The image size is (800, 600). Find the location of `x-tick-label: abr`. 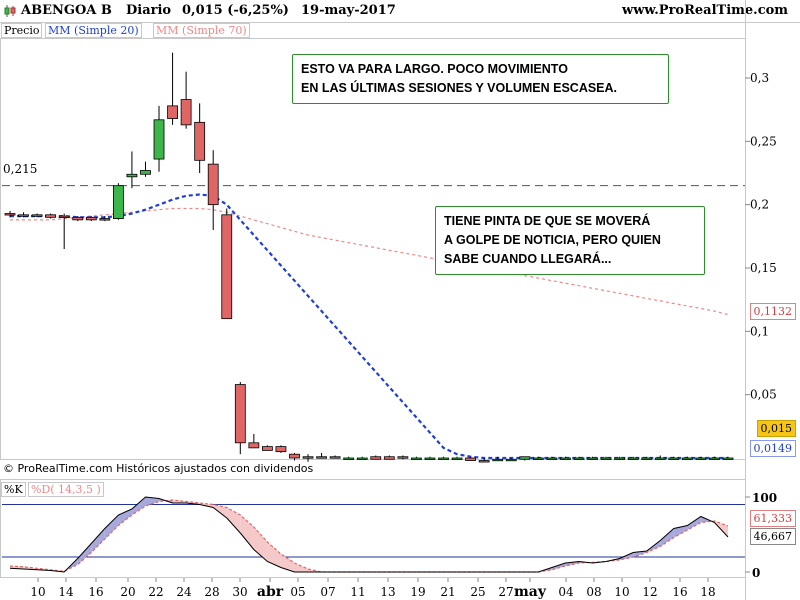

x-tick-label: abr is located at coordinates (270, 592).